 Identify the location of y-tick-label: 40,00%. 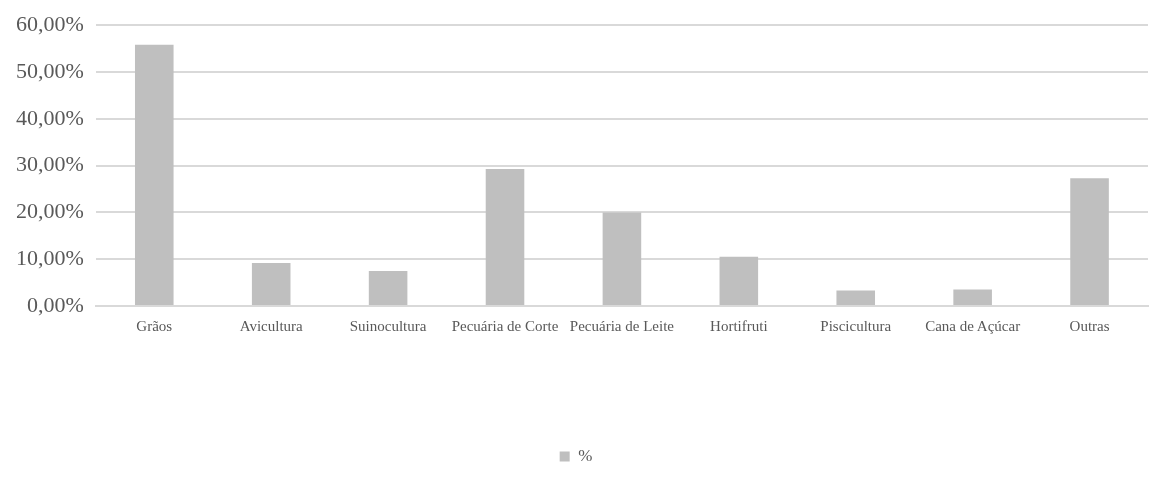
(50, 117).